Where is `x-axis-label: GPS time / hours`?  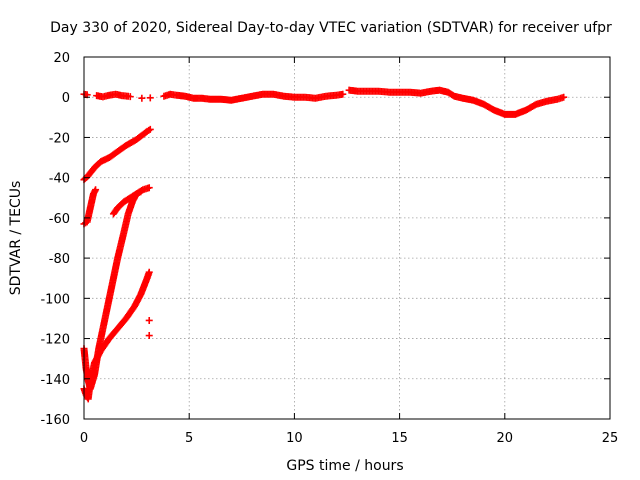 x-axis-label: GPS time / hours is located at coordinates (344, 466).